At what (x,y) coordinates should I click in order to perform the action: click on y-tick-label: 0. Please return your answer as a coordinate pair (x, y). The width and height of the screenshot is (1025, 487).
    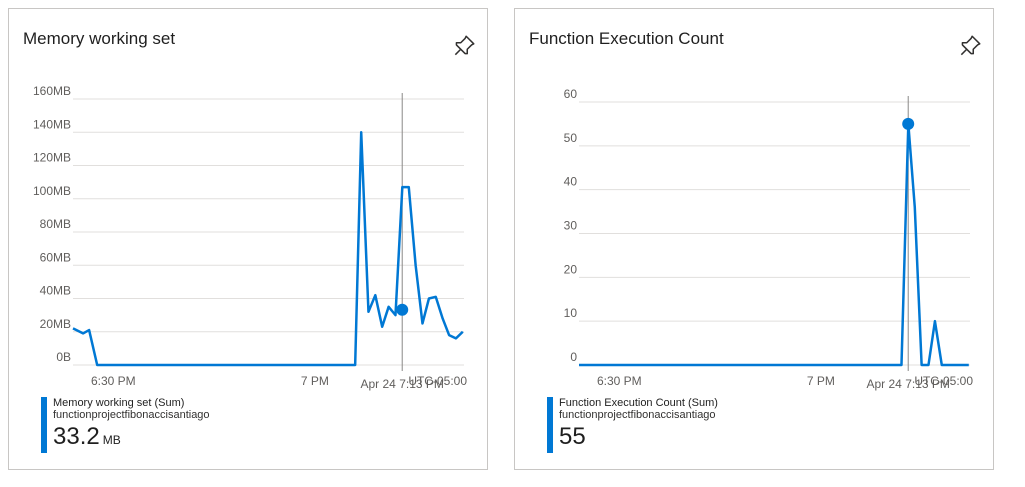
    Looking at the image, I should click on (573, 357).